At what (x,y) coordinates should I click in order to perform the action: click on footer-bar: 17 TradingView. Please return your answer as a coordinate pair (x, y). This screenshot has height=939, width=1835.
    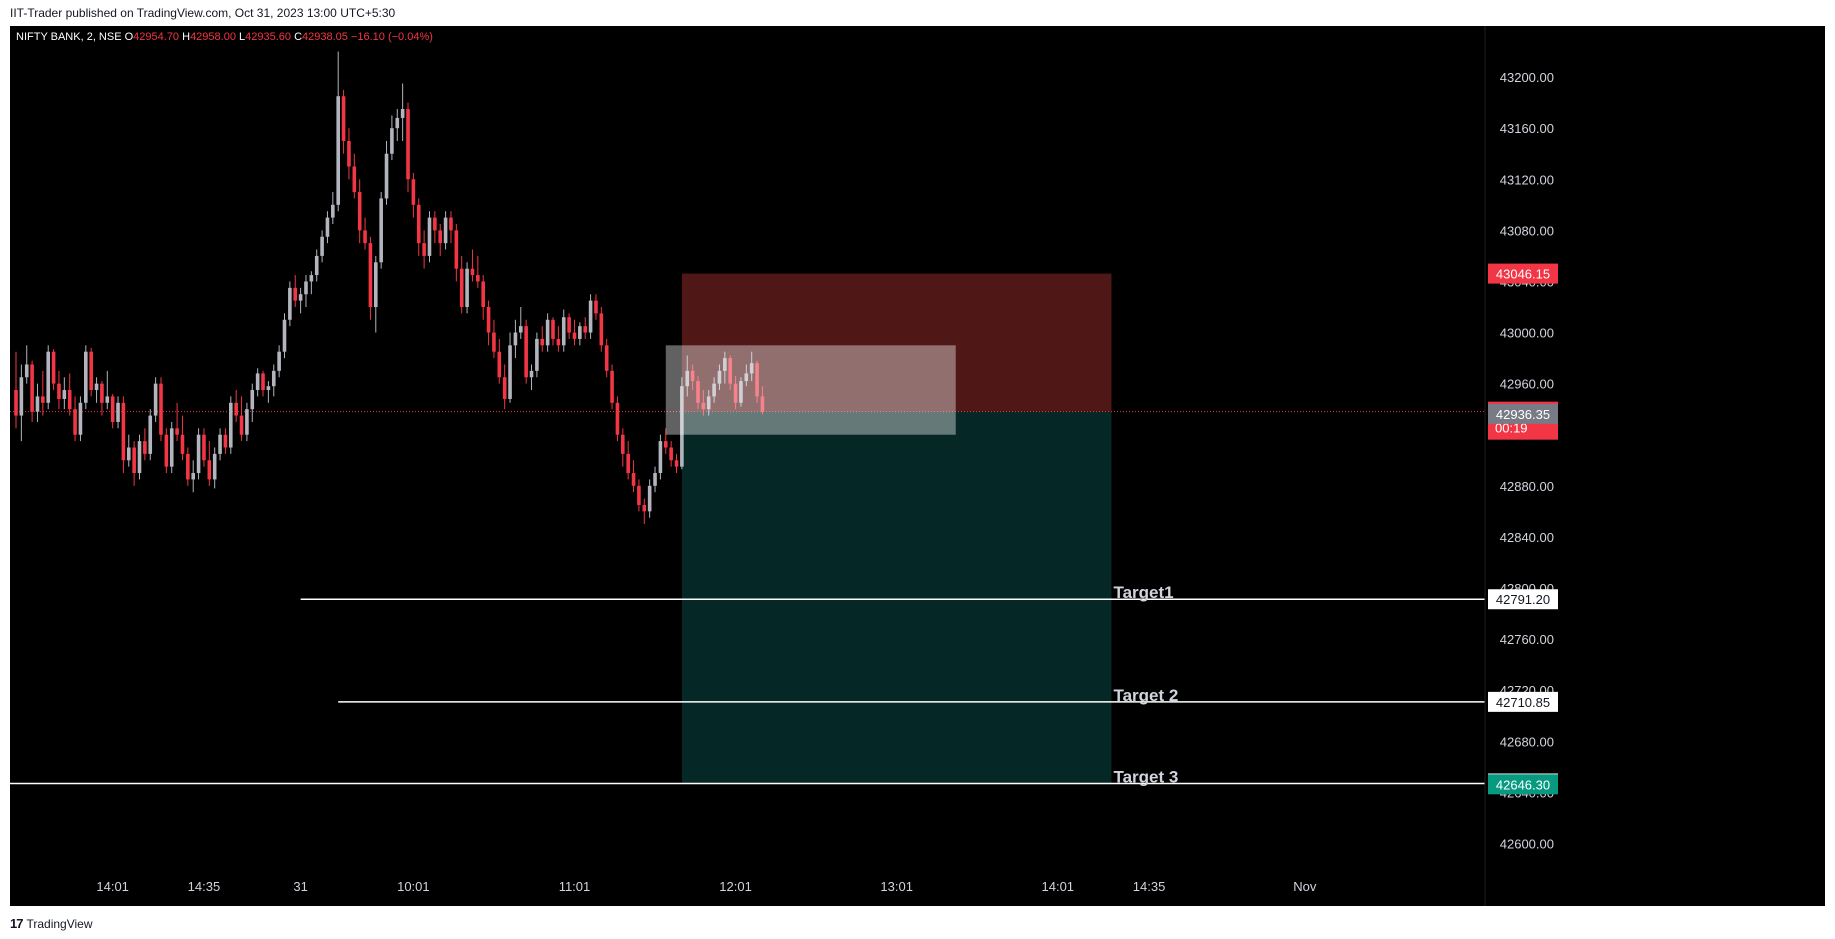
    Looking at the image, I should click on (917, 922).